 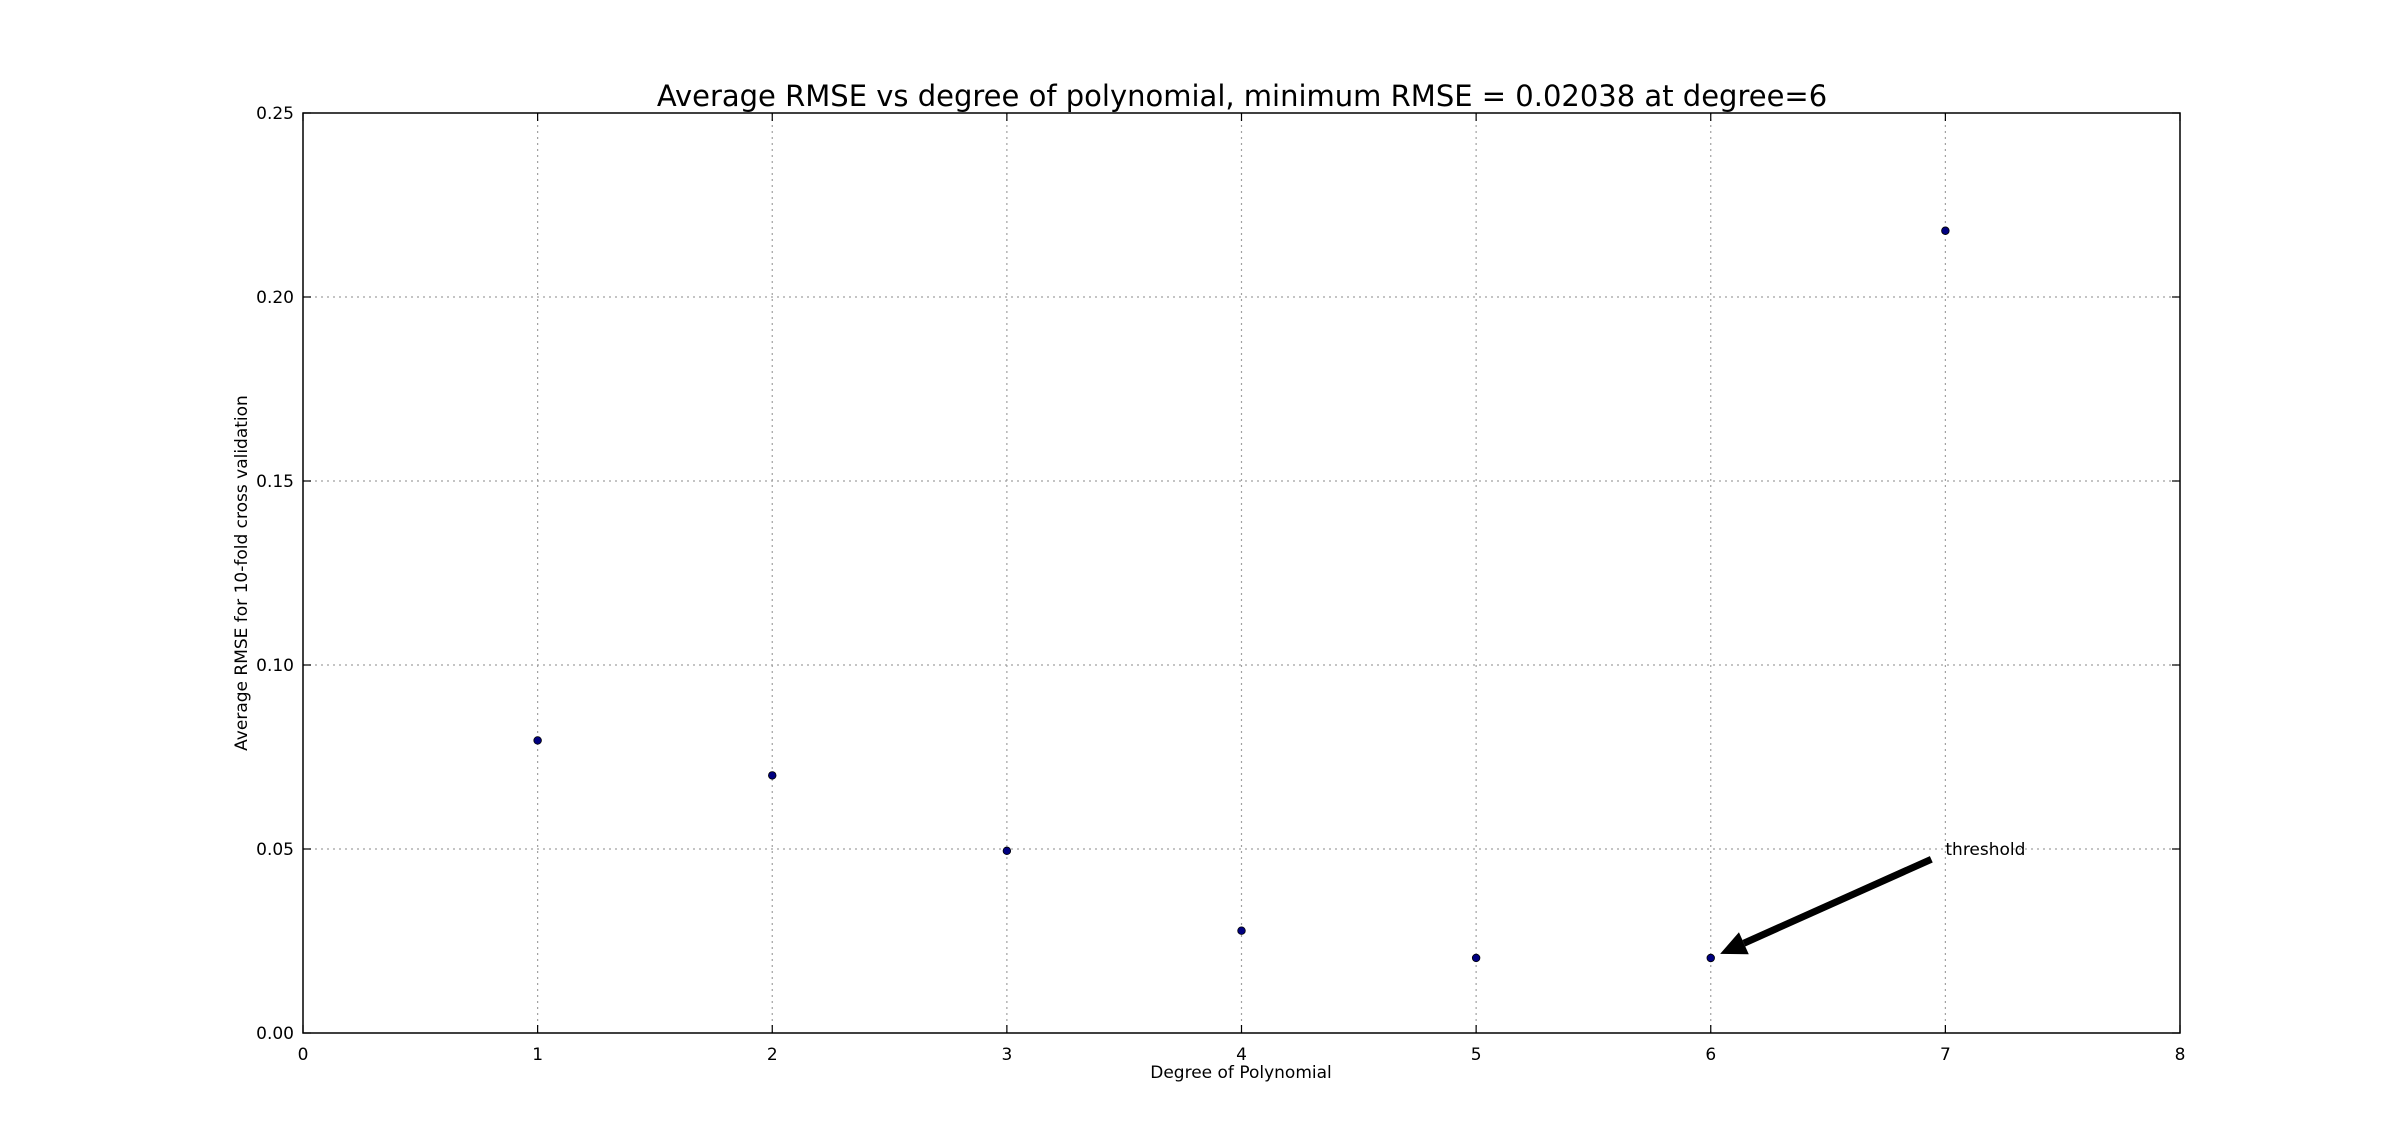 What do you see at coordinates (1241, 1073) in the screenshot?
I see `x-axis-label: Degree of Polynomial` at bounding box center [1241, 1073].